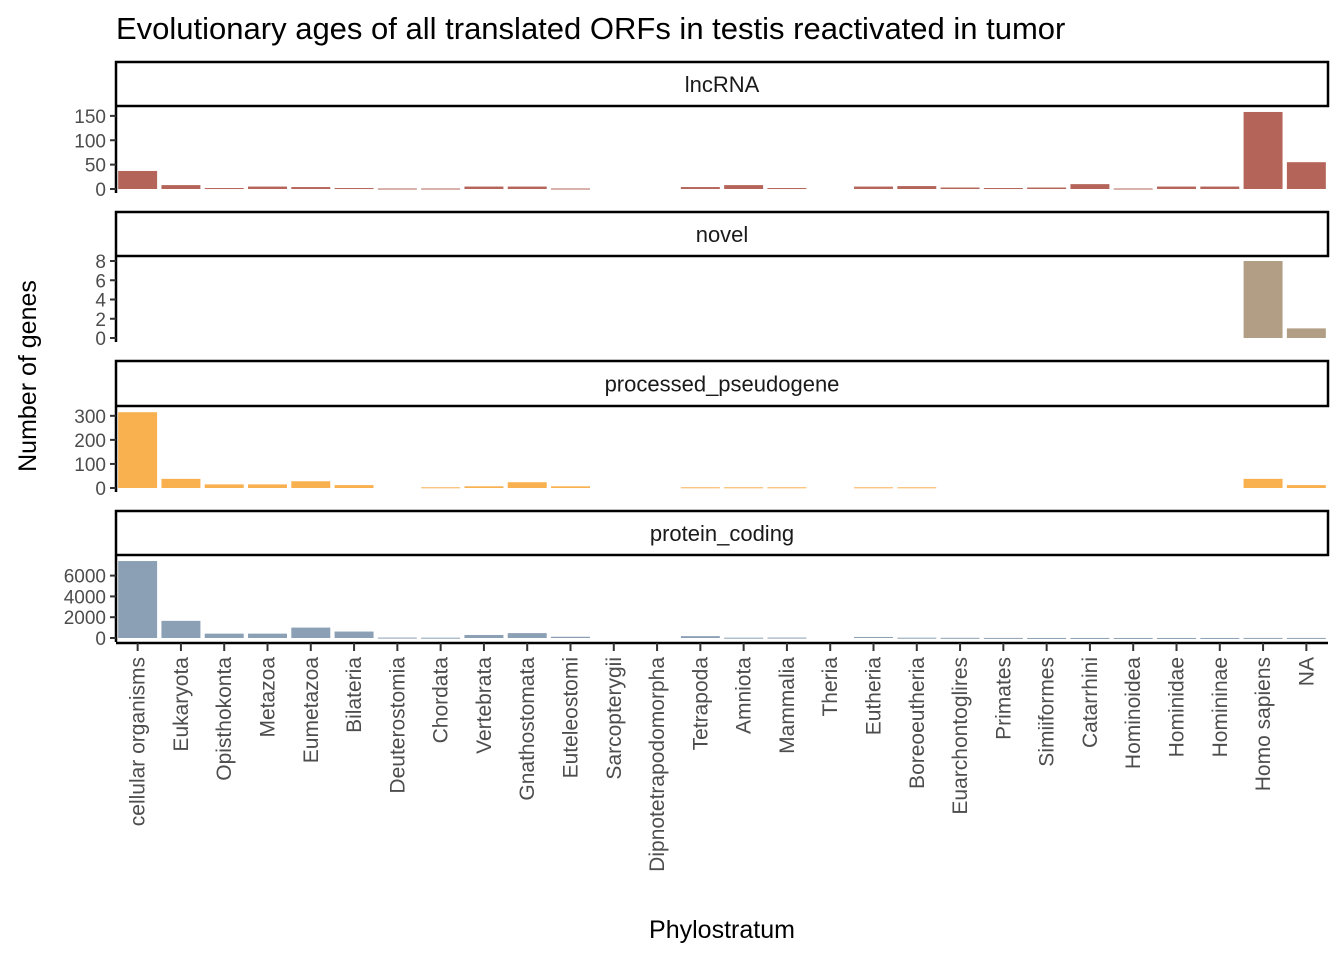 Image resolution: width=1344 pixels, height=960 pixels. I want to click on x-tick-label: Sarcopterygii, so click(614, 718).